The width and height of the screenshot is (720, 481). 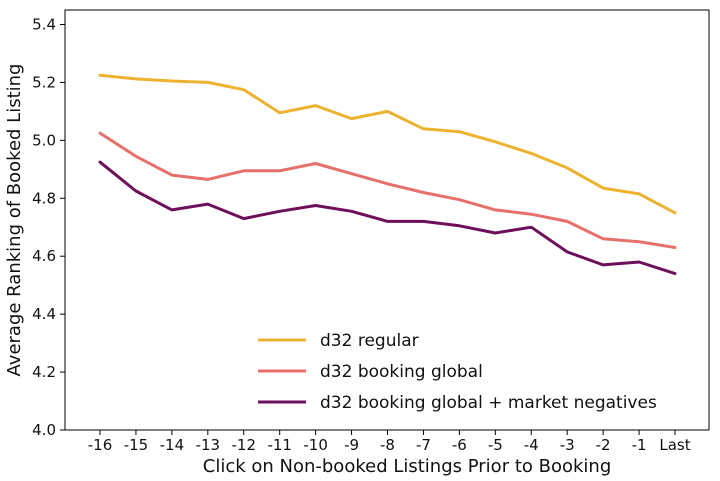 What do you see at coordinates (136, 445) in the screenshot?
I see `x-tick-label: -15` at bounding box center [136, 445].